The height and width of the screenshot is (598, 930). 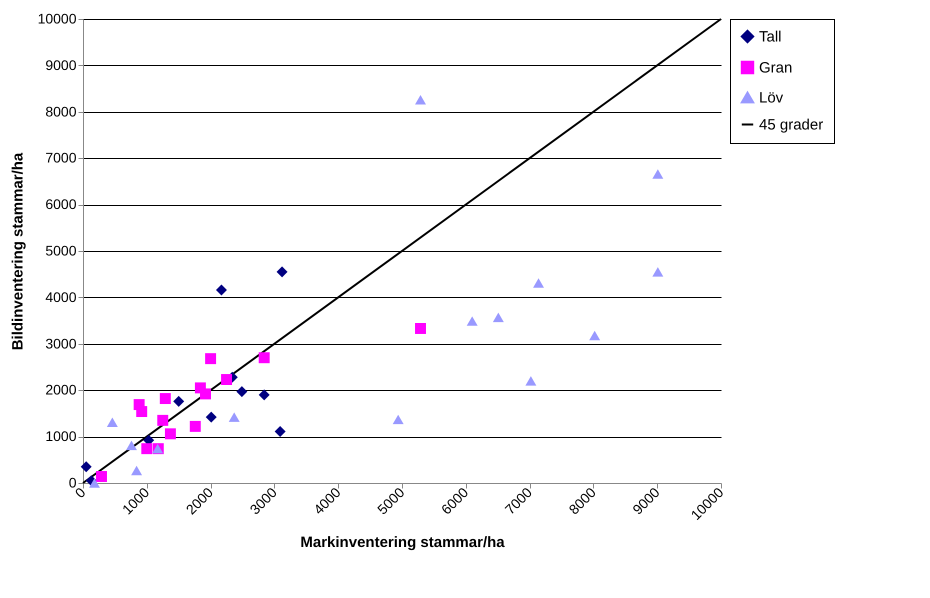 I want to click on y-tick-label: 1000, so click(x=61, y=436).